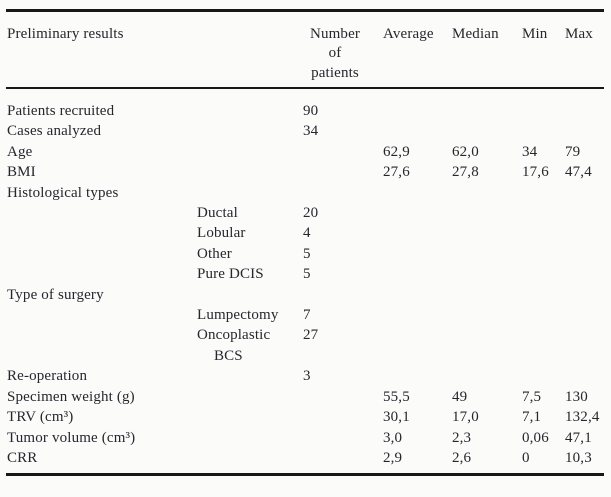 The height and width of the screenshot is (497, 611). I want to click on column-header-min: Min, so click(535, 33).